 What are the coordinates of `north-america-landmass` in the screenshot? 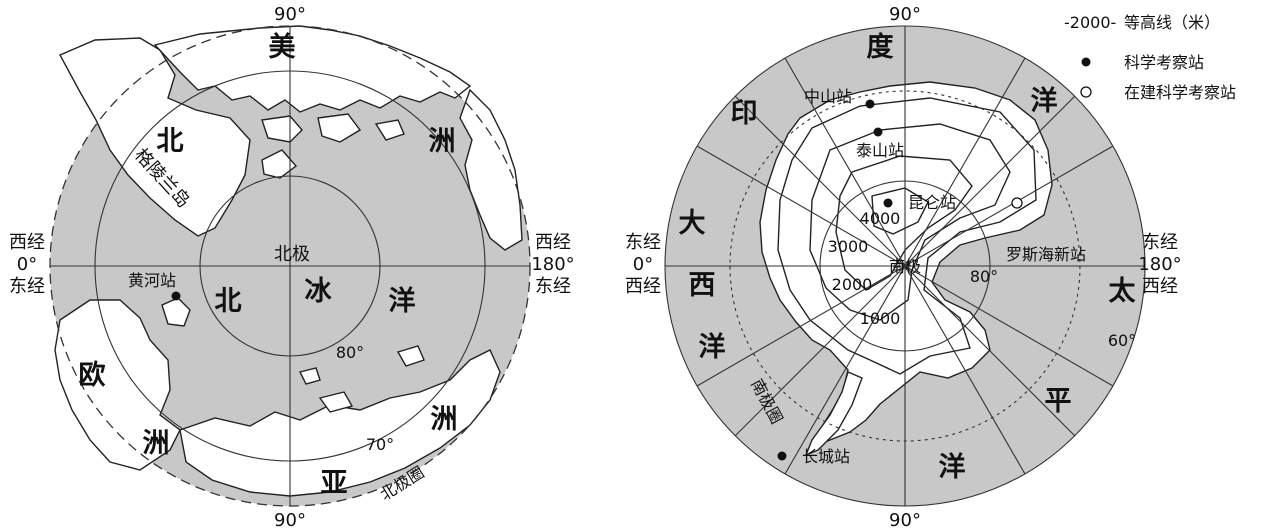 It's located at (312, 69).